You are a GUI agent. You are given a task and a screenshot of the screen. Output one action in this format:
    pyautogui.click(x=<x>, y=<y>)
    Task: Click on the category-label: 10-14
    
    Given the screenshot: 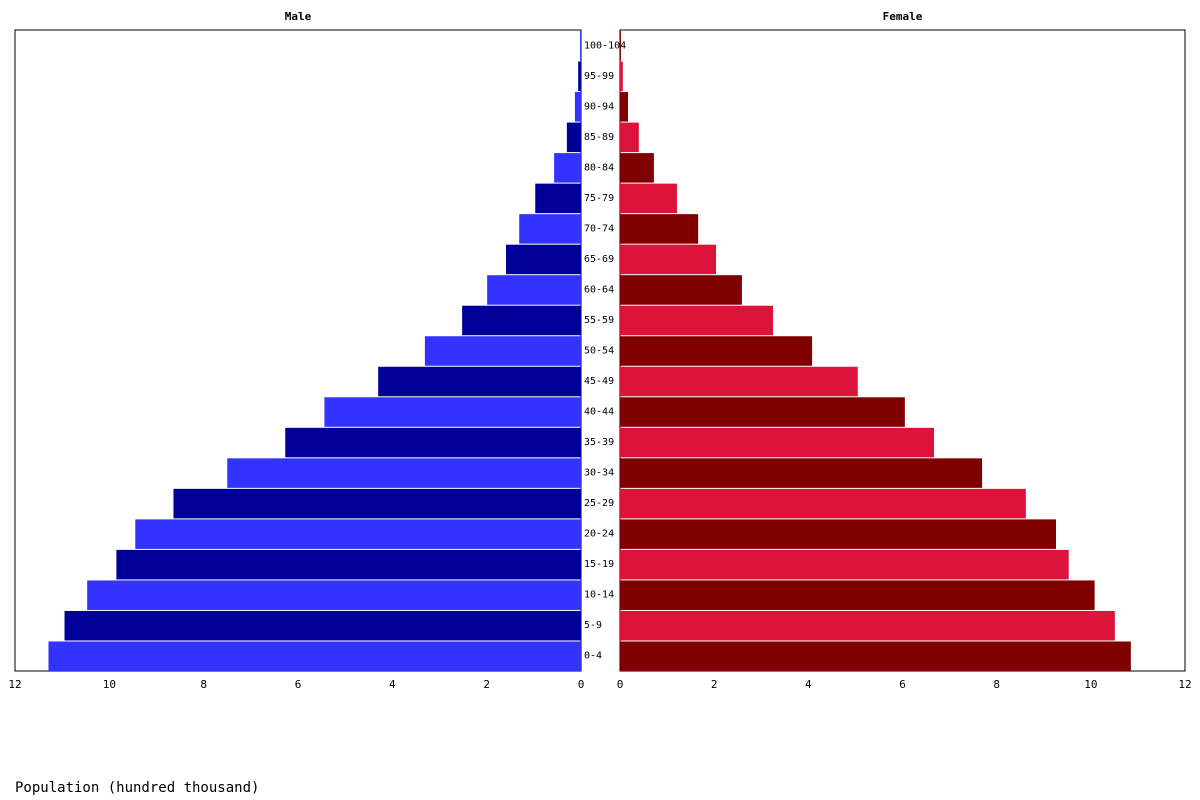 What is the action you would take?
    pyautogui.click(x=599, y=595)
    